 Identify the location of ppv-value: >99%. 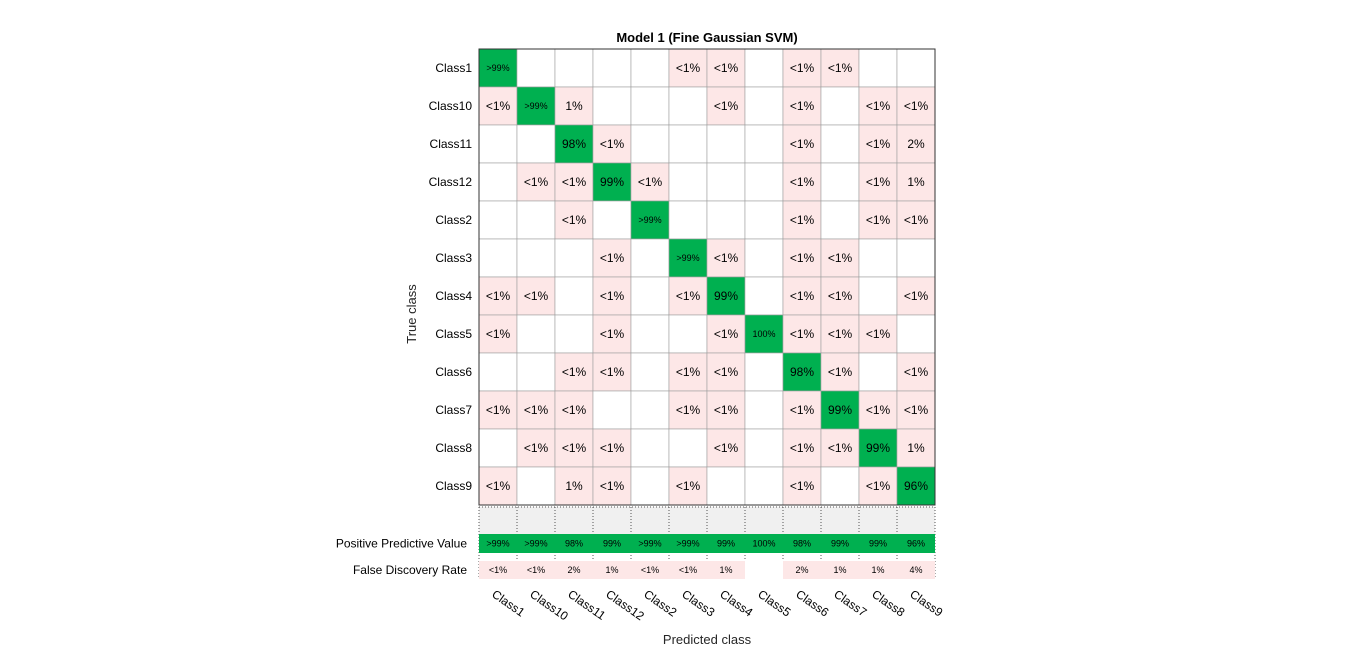
(535, 544).